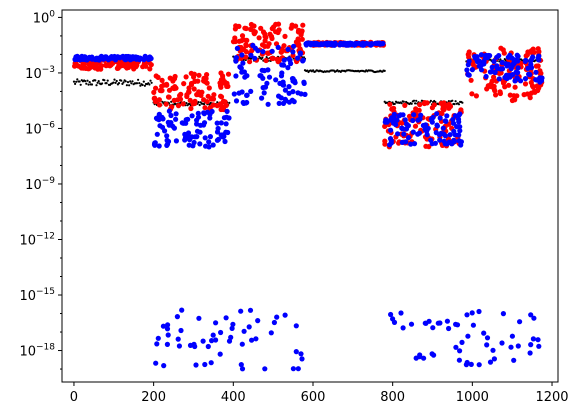 The image size is (570, 416). I want to click on x-tick-label: 1000, so click(472, 397).